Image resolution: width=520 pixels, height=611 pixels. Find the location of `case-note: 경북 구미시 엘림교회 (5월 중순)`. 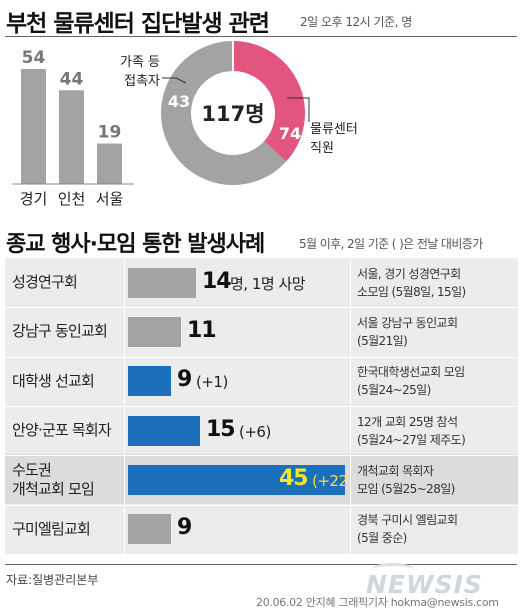

case-note: 경북 구미시 엘림교회 (5월 중순) is located at coordinates (407, 529).